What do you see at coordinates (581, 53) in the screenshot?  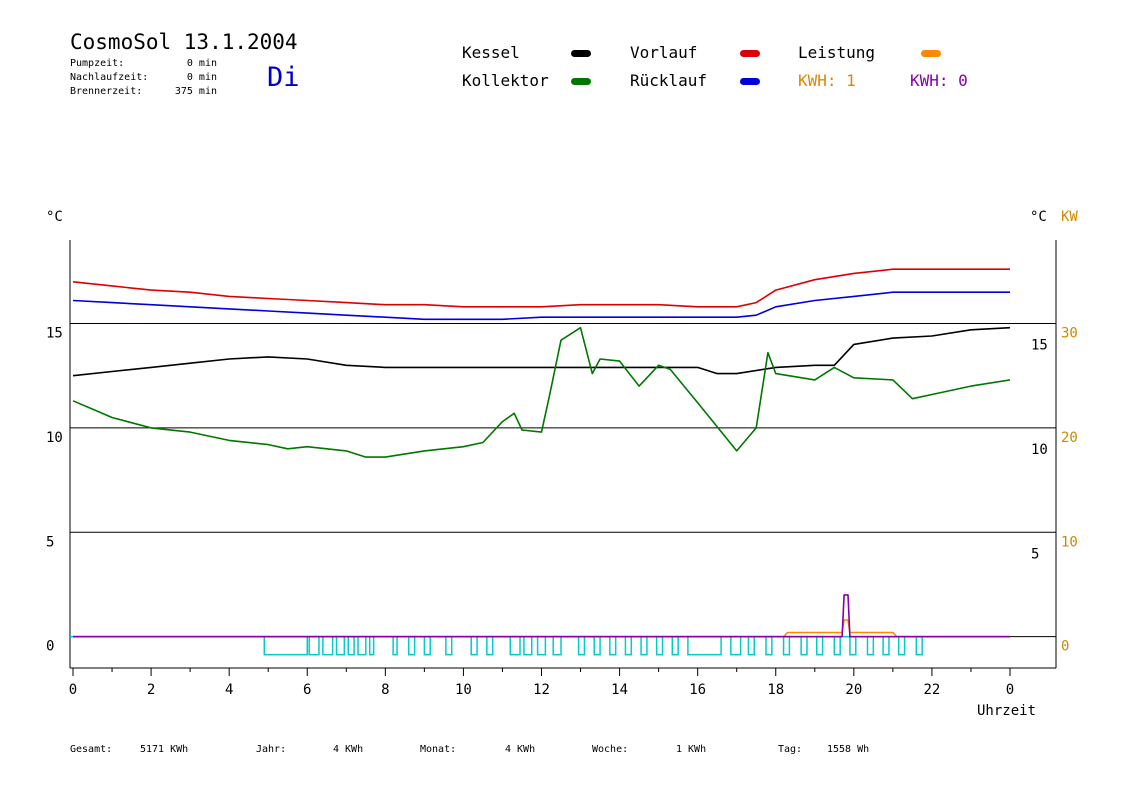 I see `legend-swatch-kessel` at bounding box center [581, 53].